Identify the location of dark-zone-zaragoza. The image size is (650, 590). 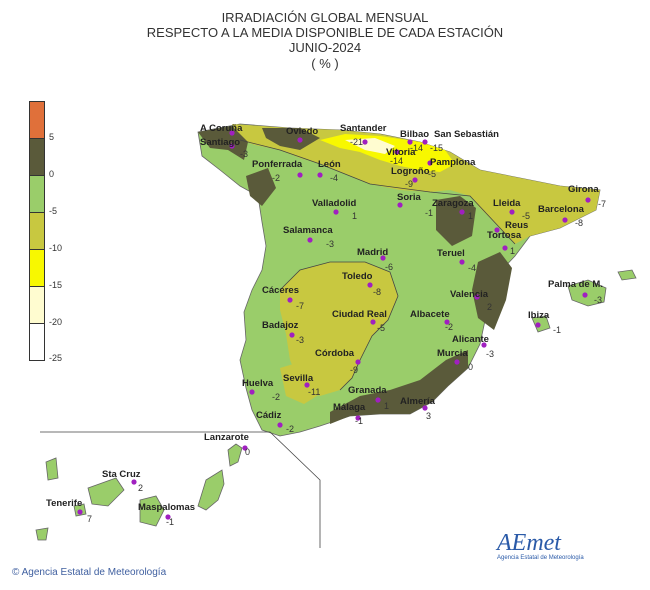
(456, 221).